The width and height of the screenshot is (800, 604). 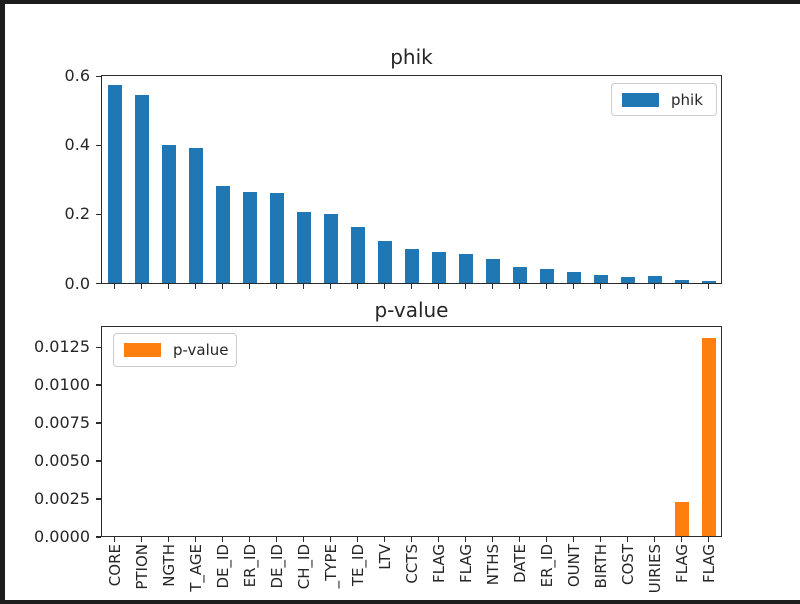 What do you see at coordinates (77, 145) in the screenshot?
I see `y-tick-label: 0.4` at bounding box center [77, 145].